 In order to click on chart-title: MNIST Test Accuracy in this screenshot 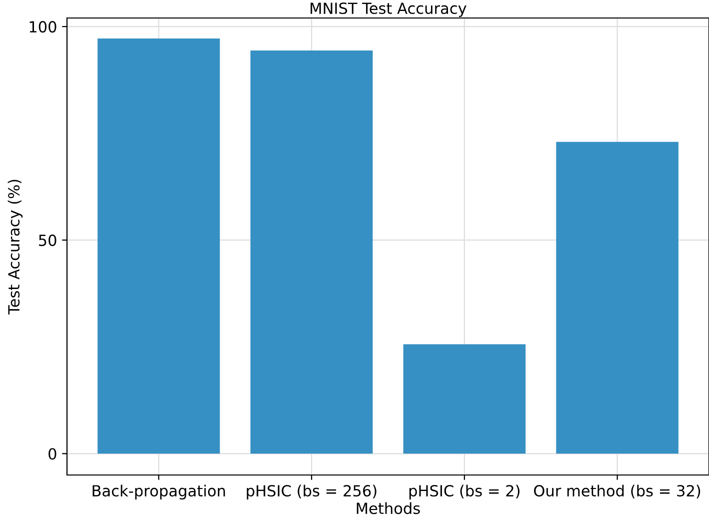, I will do `click(388, 10)`.